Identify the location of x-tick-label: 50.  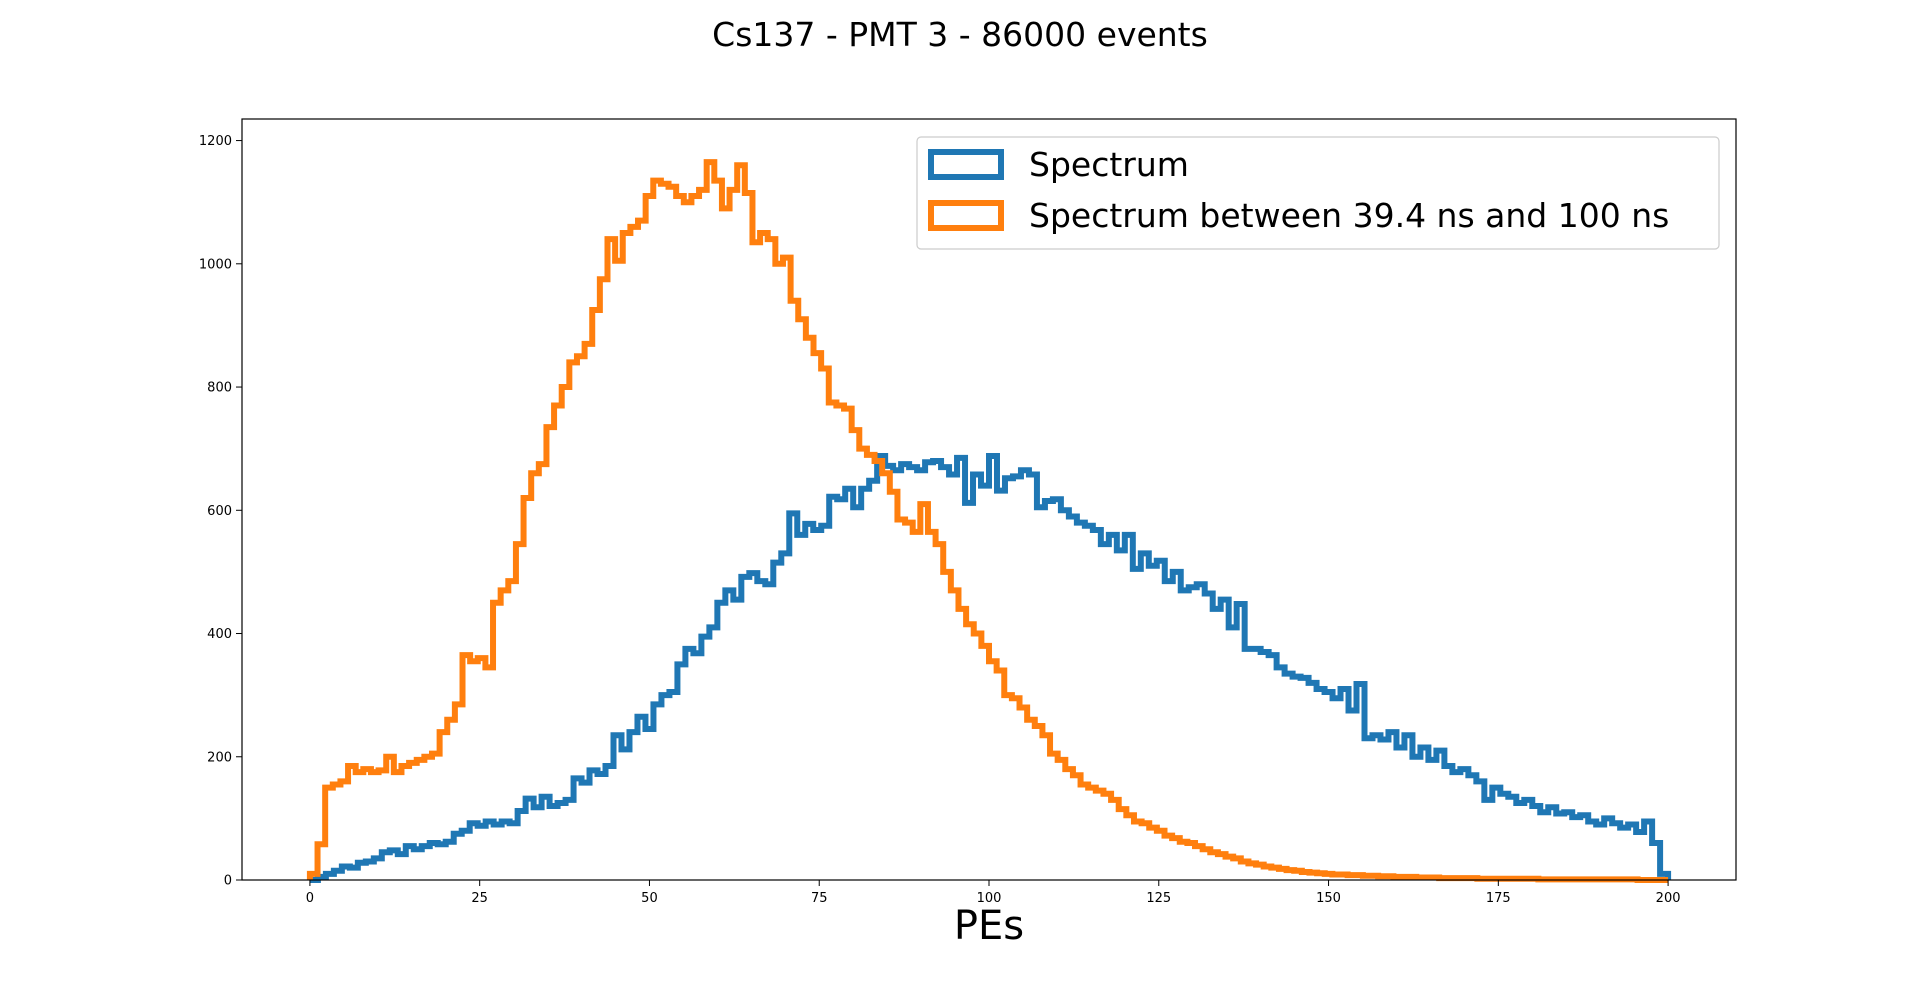
(649, 898).